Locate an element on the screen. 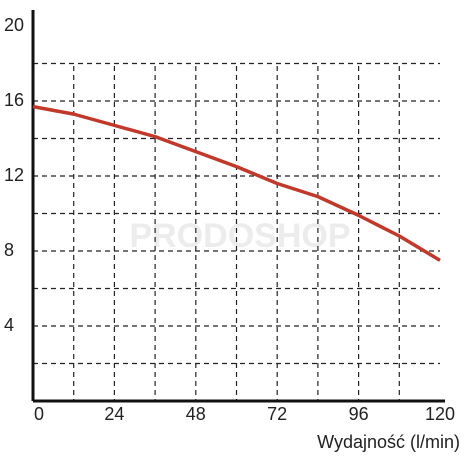 The image size is (475, 475). x-tick-label: 48 is located at coordinates (196, 414).